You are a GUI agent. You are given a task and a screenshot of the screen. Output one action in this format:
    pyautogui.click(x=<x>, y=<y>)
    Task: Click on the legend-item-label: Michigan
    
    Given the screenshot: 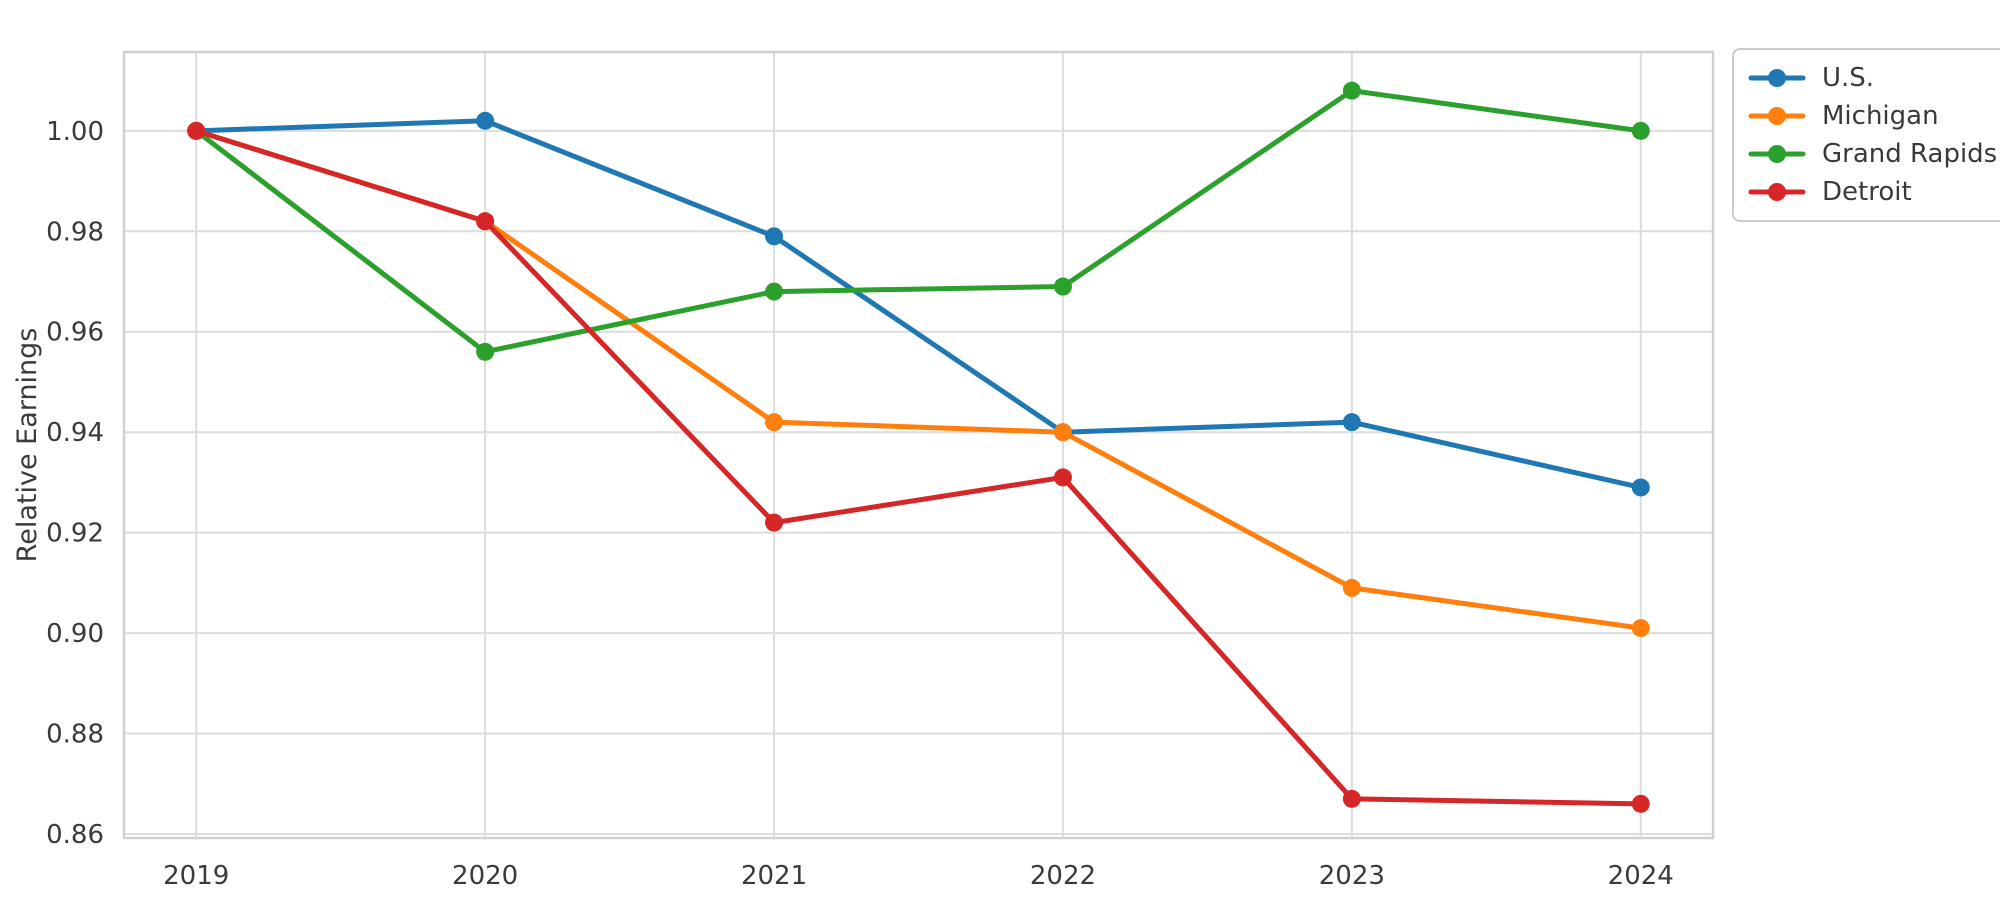 What is the action you would take?
    pyautogui.click(x=1880, y=116)
    